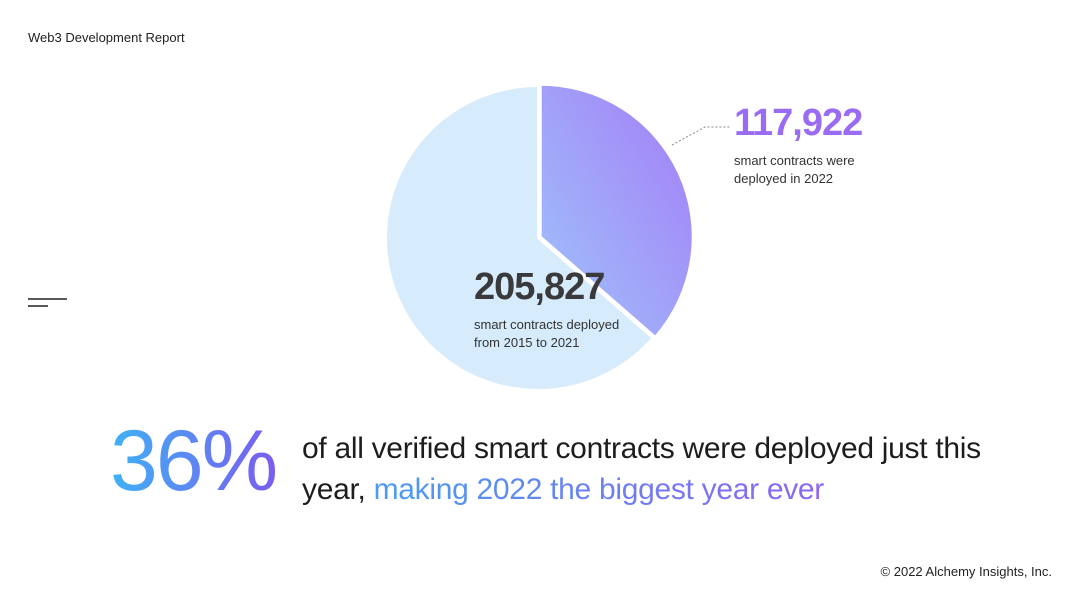 The image size is (1080, 608). I want to click on leader-line, so click(700, 136).